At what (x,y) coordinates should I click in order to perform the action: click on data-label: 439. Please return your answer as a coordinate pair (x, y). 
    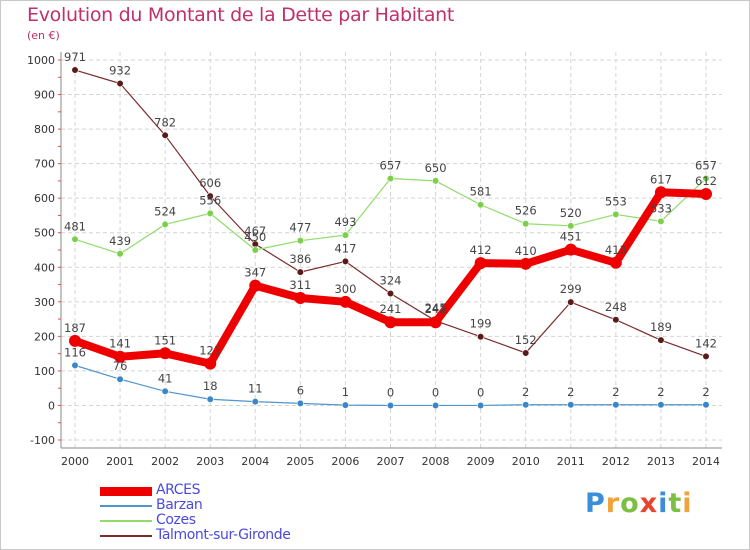
    Looking at the image, I should click on (120, 241).